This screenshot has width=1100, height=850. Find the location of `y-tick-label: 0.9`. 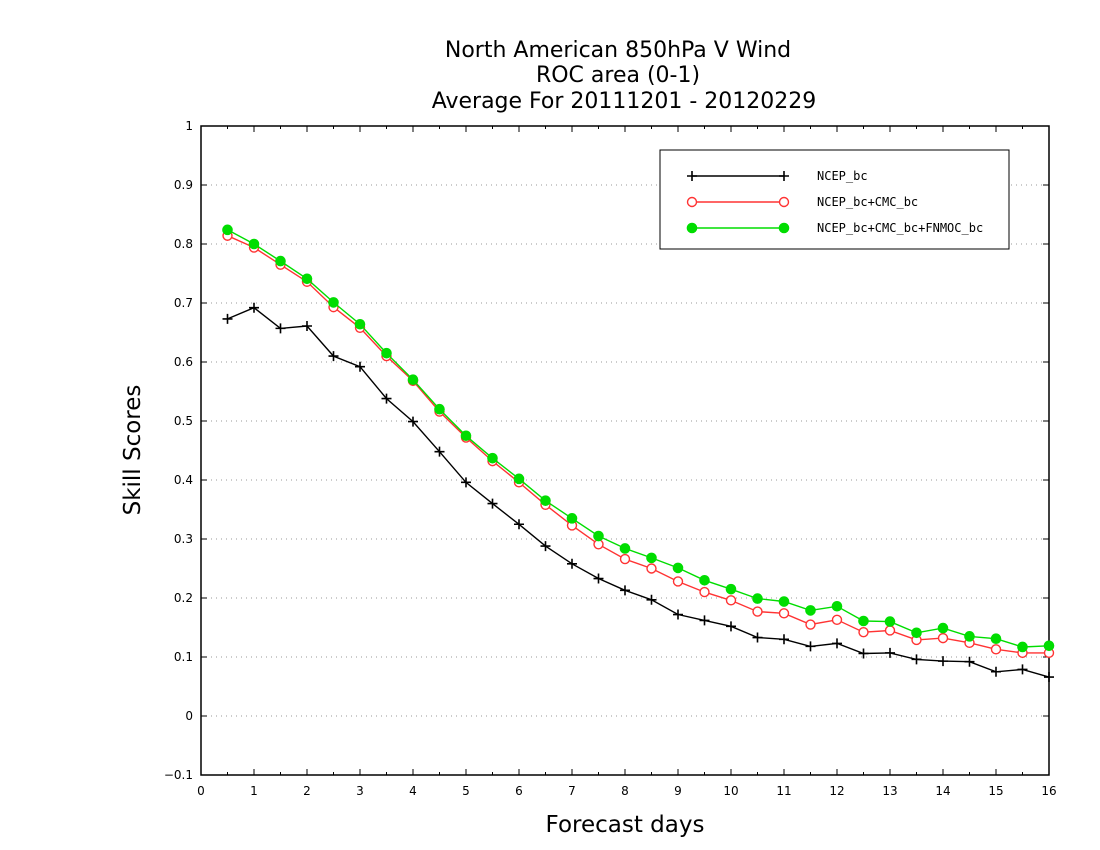

y-tick-label: 0.9 is located at coordinates (183, 185).